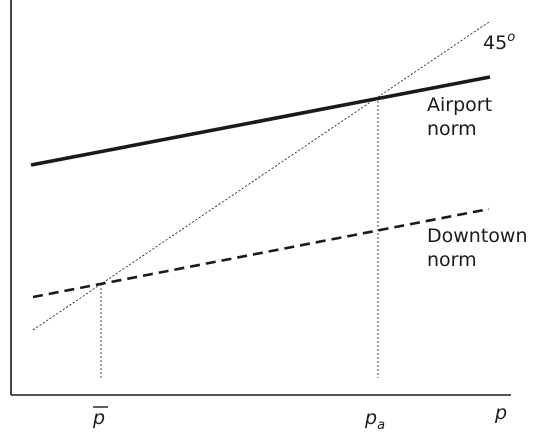 The image size is (540, 434). Describe the element at coordinates (500, 413) in the screenshot. I see `x-axis-label: p` at that location.